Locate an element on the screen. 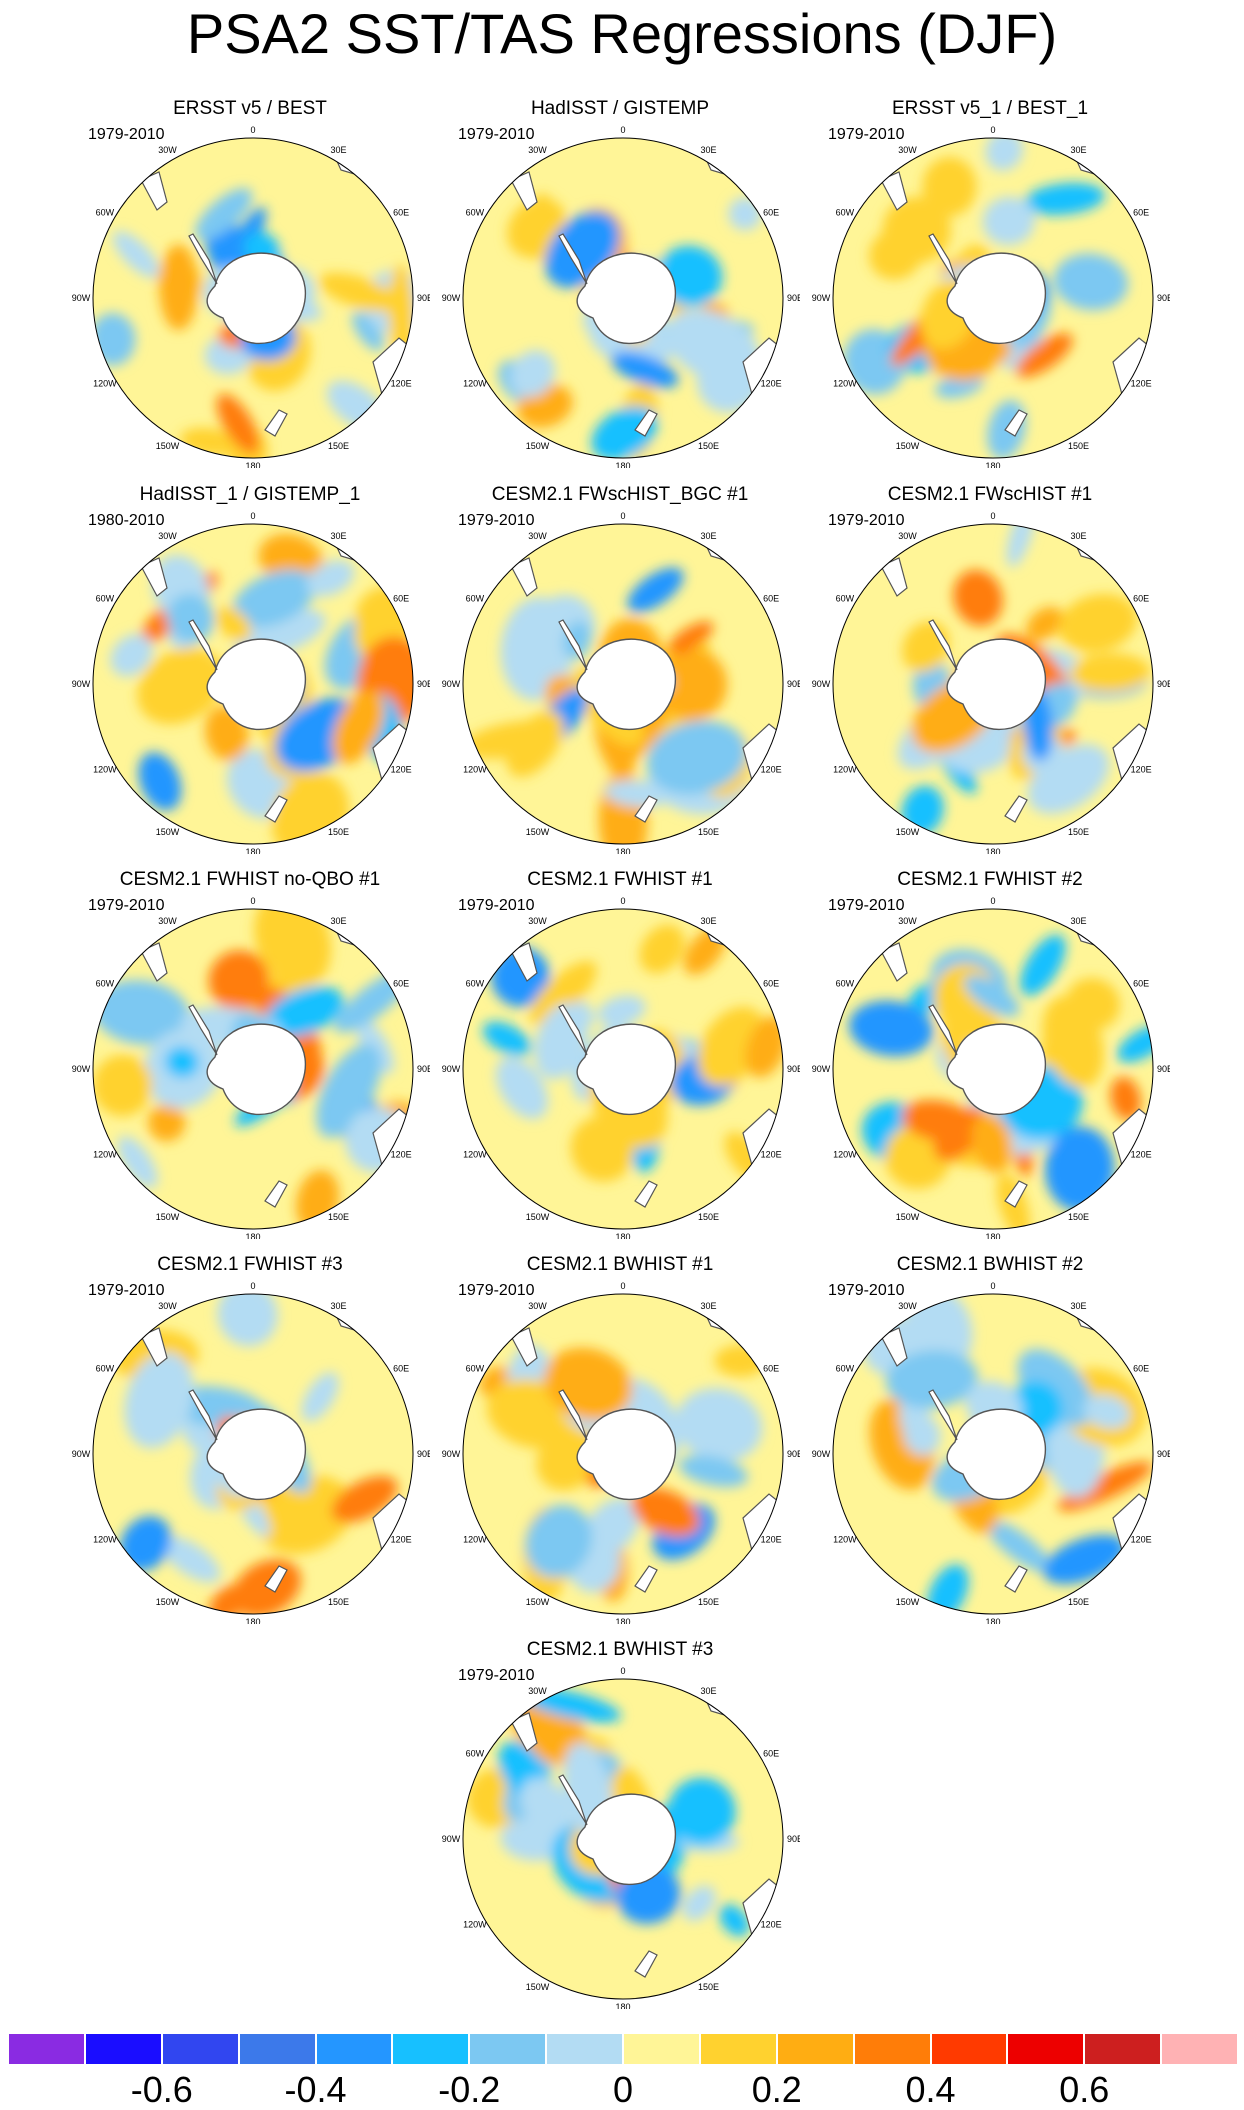 This screenshot has height=2110, width=1244. page-title: PSA2 SST/TAS Regressions (DJF) is located at coordinates (622, 33).